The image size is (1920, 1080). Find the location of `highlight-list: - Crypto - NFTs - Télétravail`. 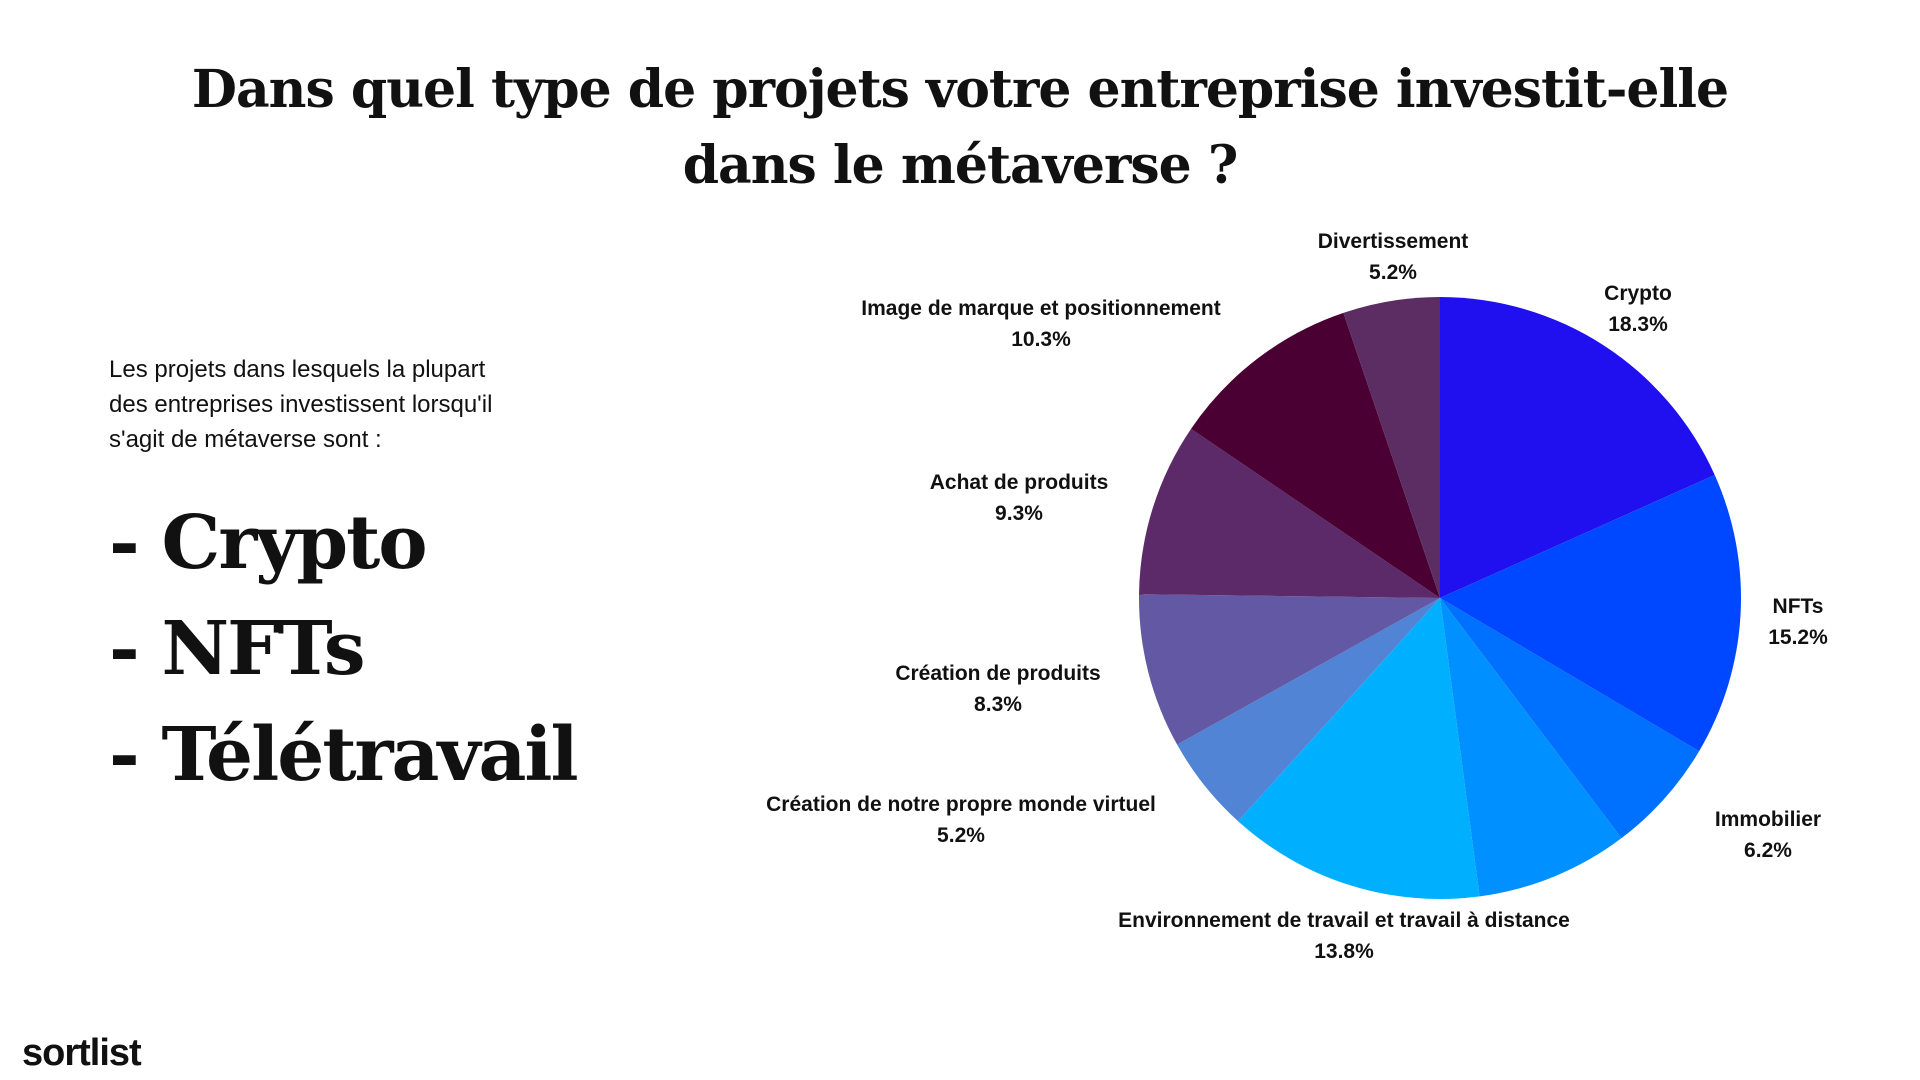

highlight-list: - Crypto - NFTs - Télétravail is located at coordinates (344, 649).